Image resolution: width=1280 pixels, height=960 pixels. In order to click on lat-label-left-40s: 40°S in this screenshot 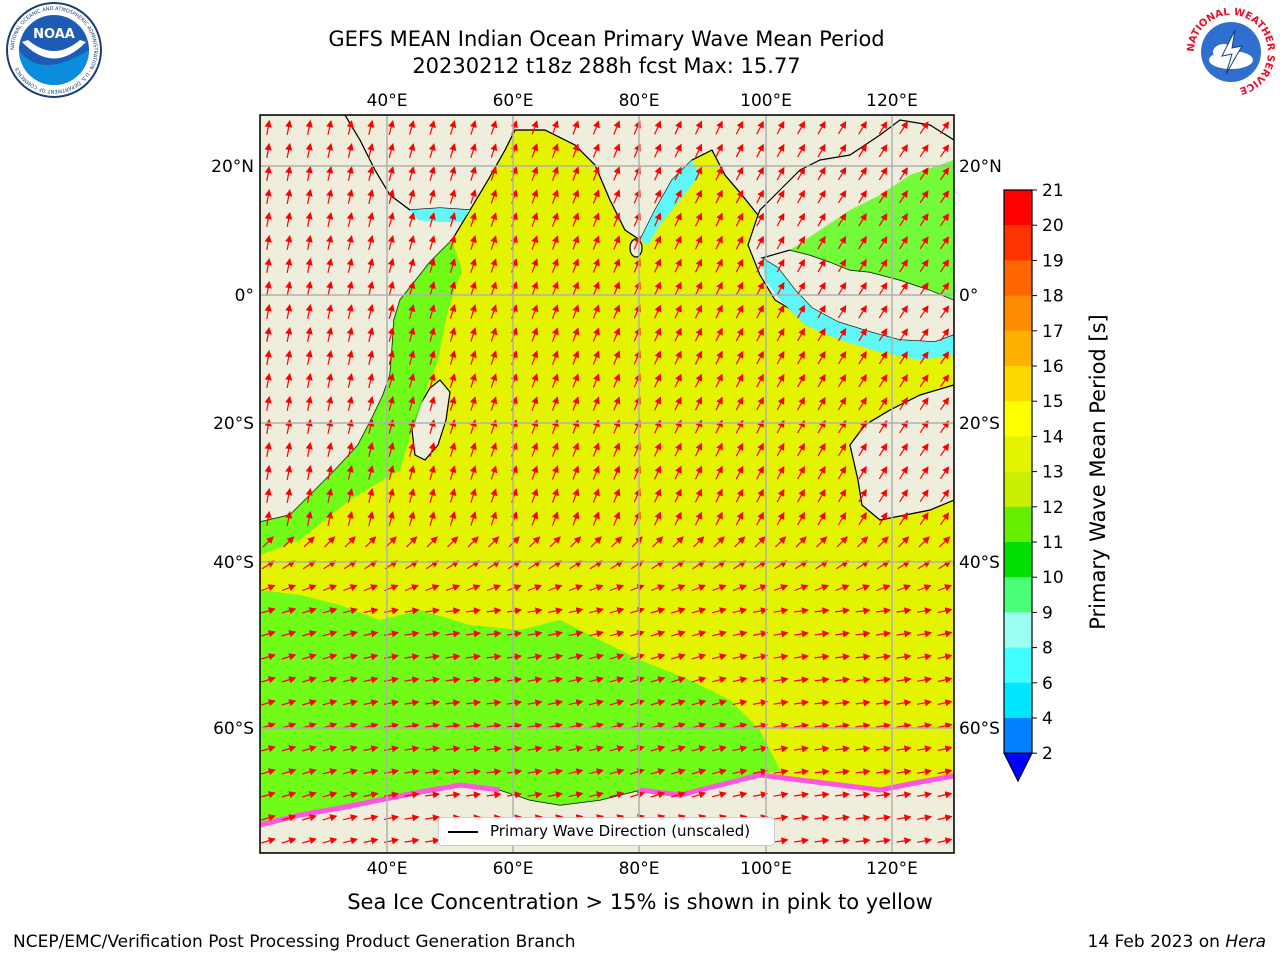, I will do `click(233, 563)`.